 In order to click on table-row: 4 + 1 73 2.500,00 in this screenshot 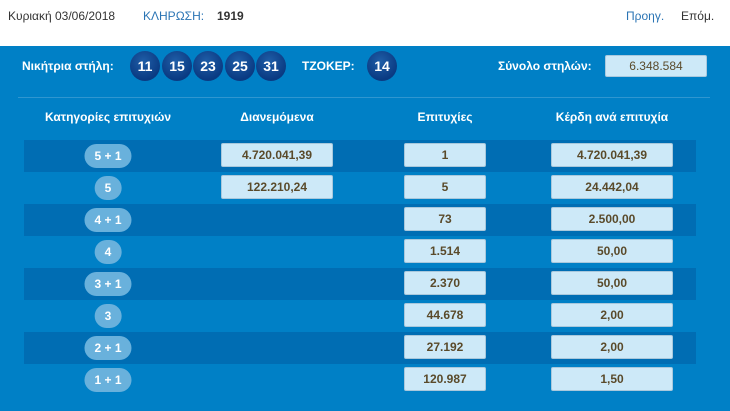, I will do `click(360, 220)`.